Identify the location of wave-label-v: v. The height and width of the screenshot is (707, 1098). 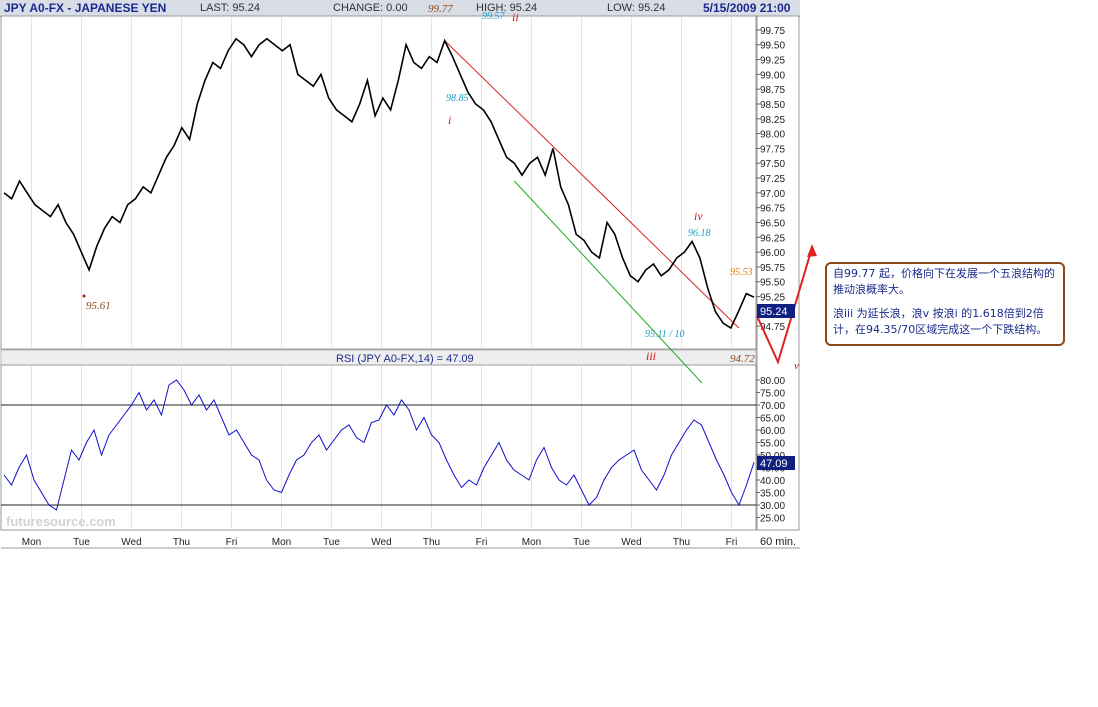
(796, 366).